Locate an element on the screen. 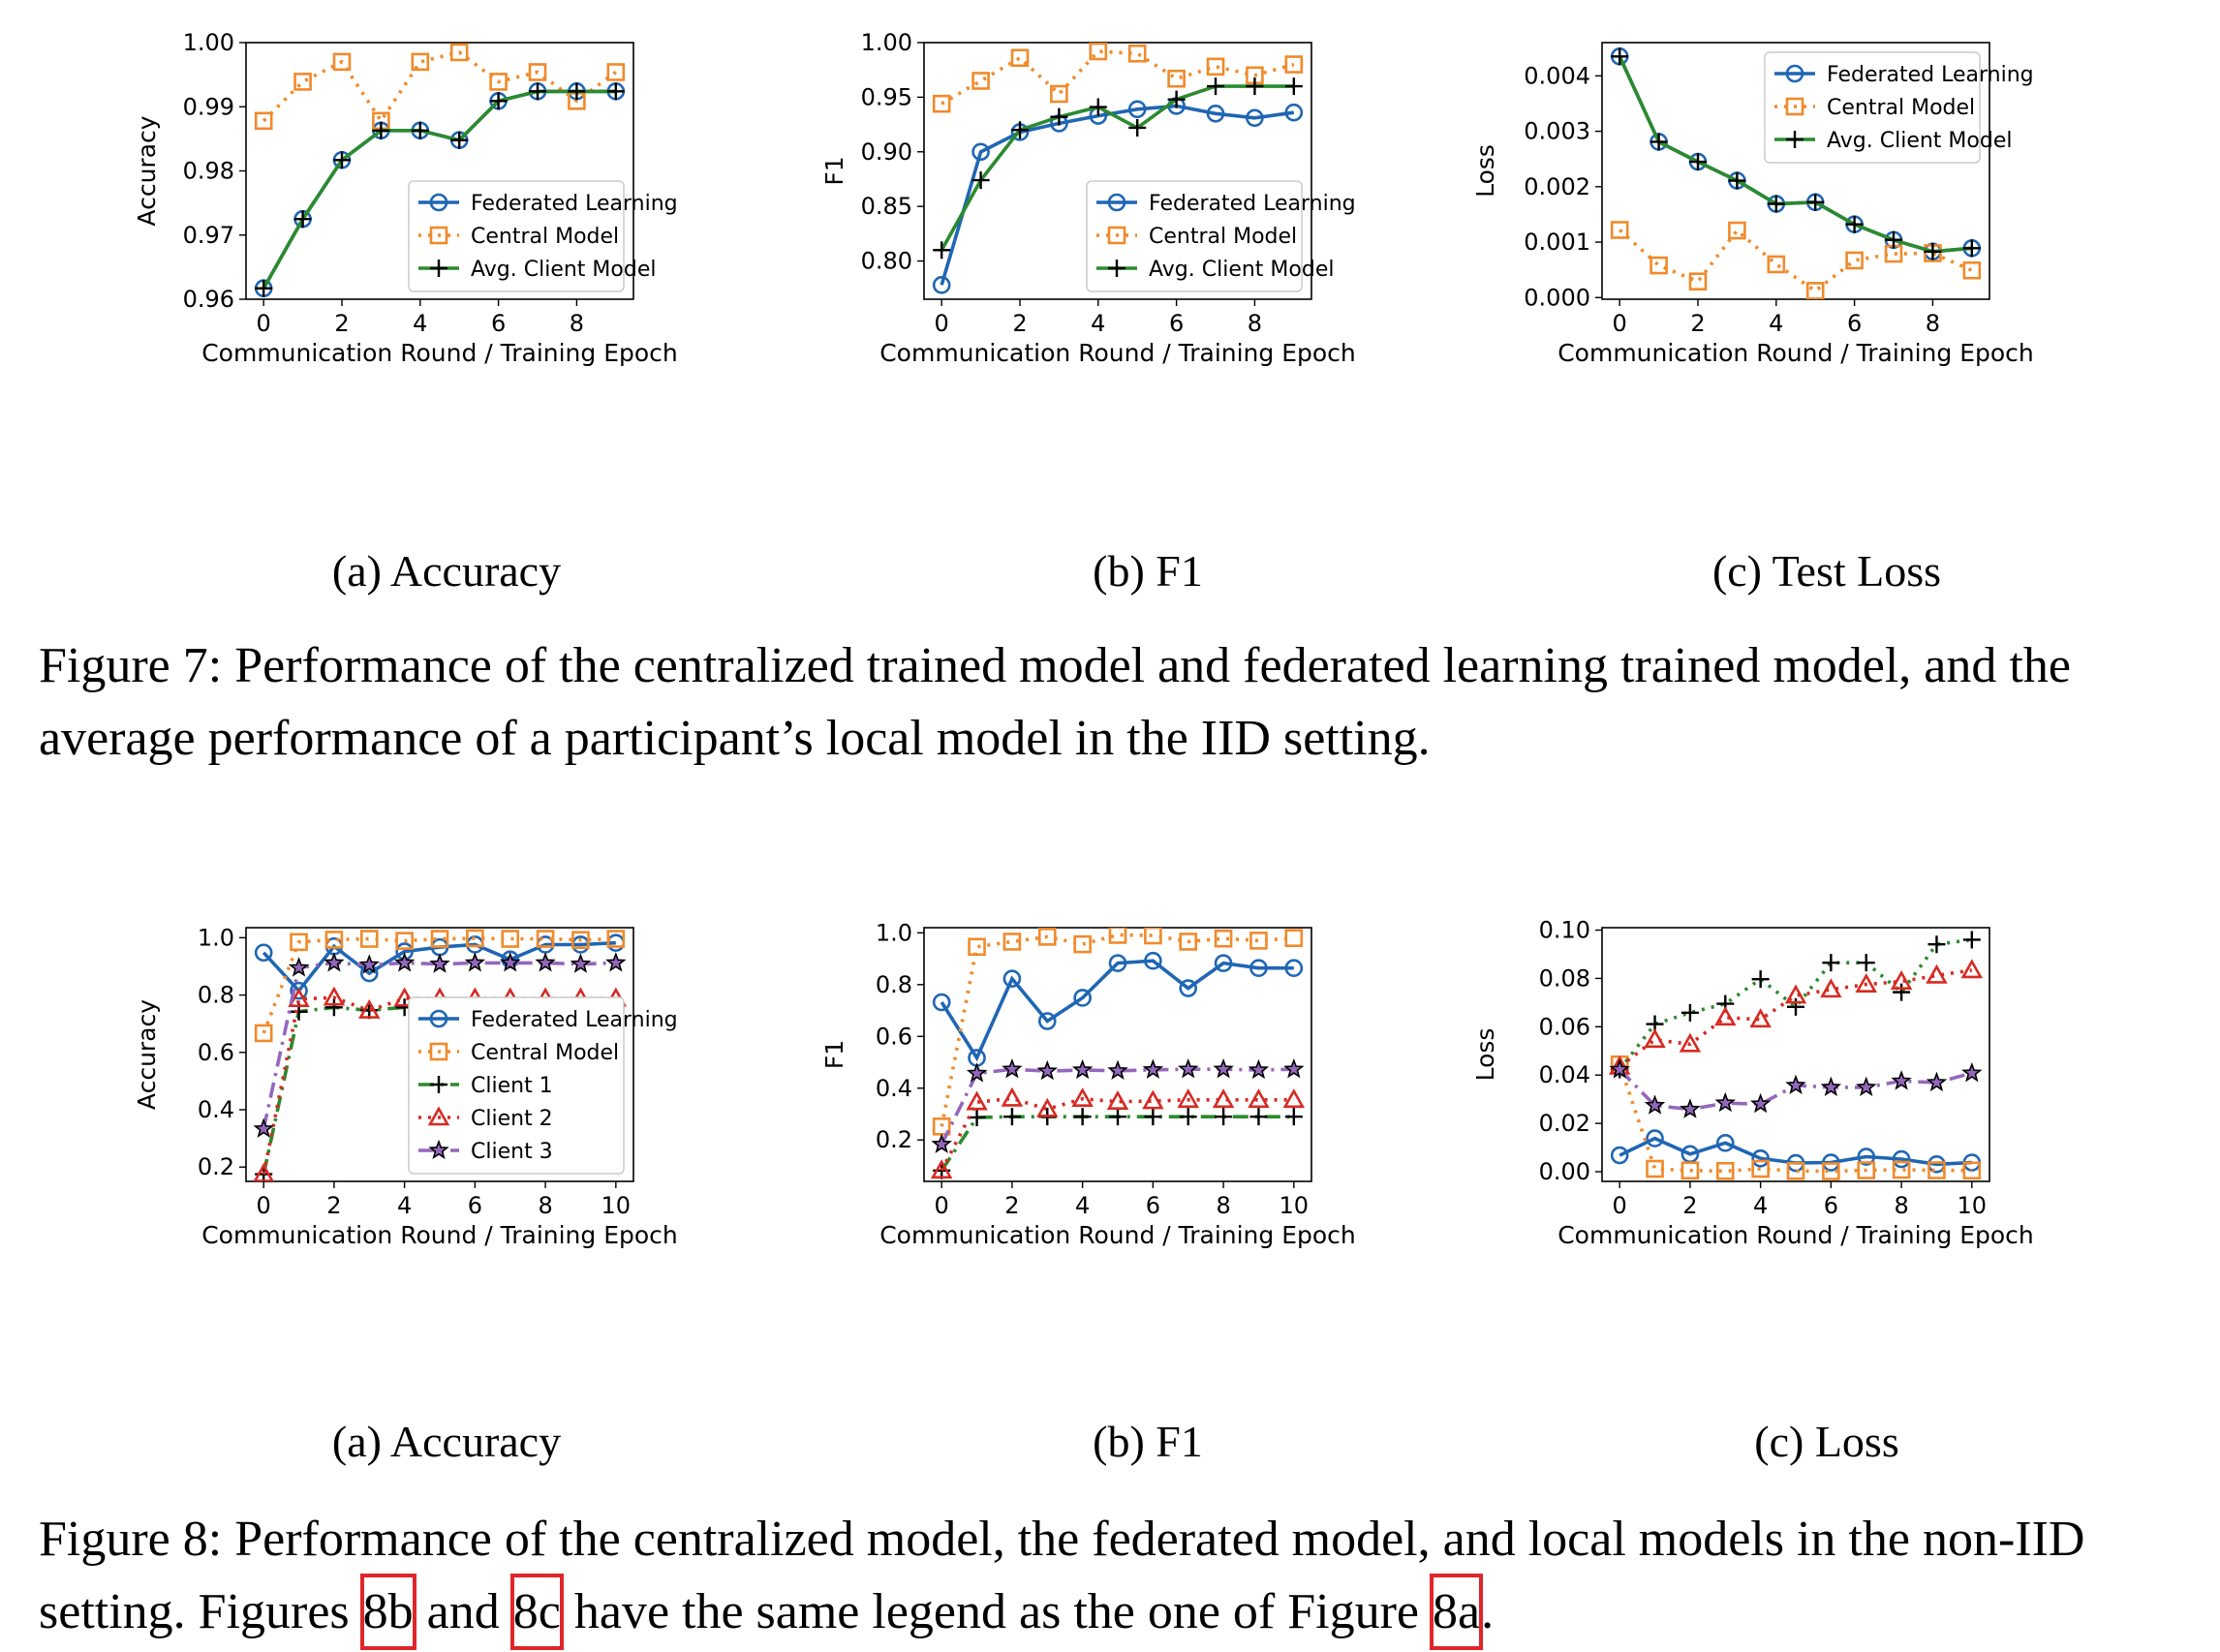  series-central-model is located at coordinates (1118, 78).